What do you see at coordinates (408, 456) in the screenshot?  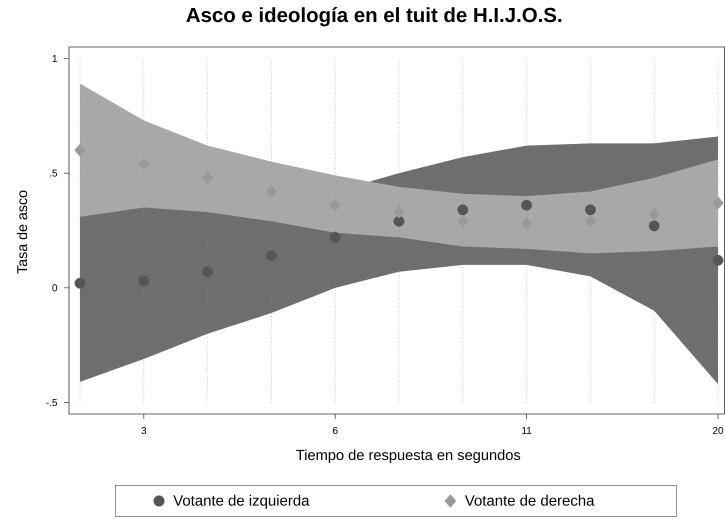 I see `x-axis-title: Tiempo de respuesta en segundos` at bounding box center [408, 456].